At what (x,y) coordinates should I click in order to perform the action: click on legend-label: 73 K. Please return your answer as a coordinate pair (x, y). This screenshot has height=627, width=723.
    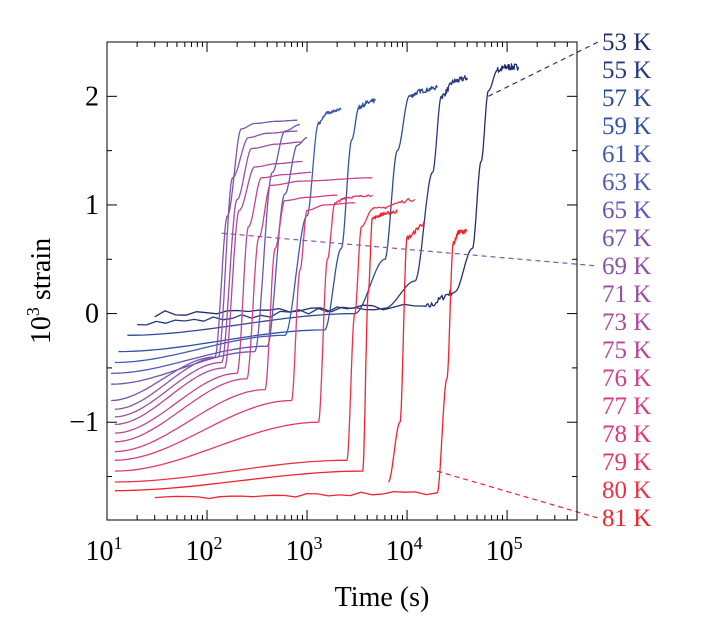
    Looking at the image, I should click on (626, 322).